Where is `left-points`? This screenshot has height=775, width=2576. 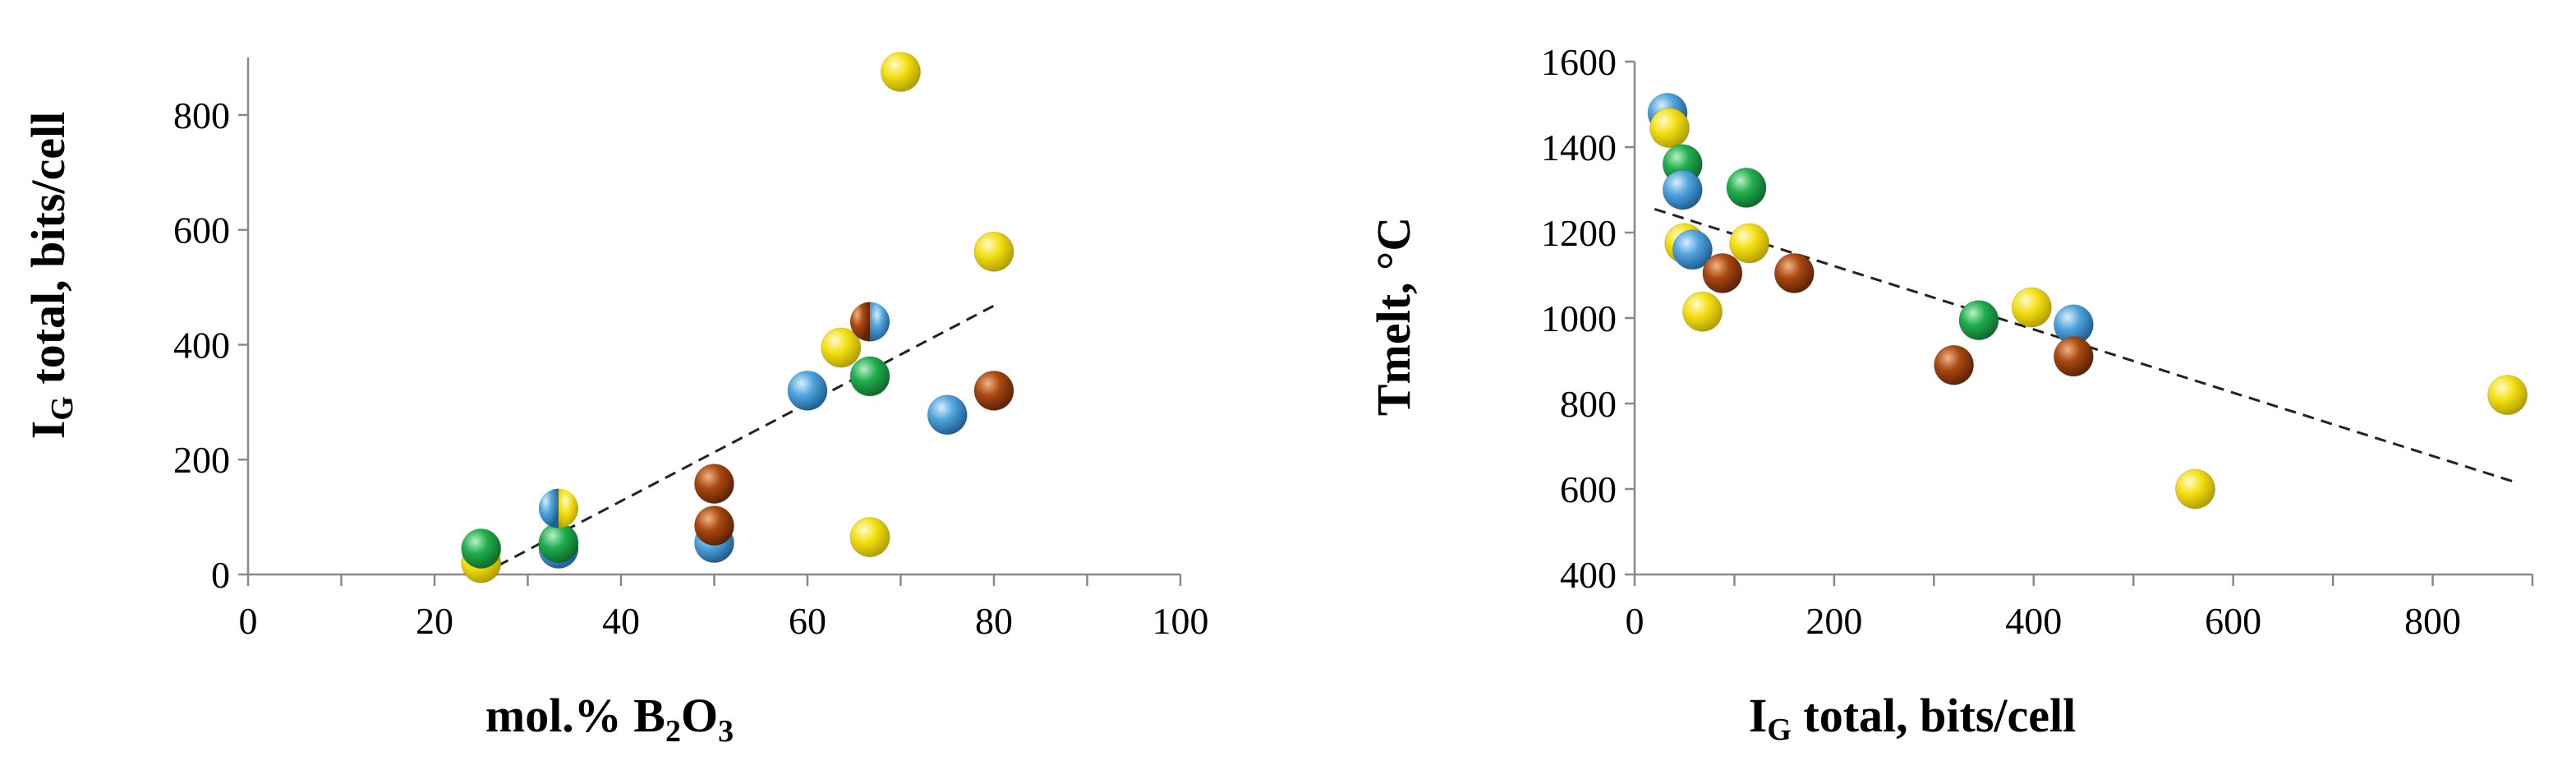 left-points is located at coordinates (737, 317).